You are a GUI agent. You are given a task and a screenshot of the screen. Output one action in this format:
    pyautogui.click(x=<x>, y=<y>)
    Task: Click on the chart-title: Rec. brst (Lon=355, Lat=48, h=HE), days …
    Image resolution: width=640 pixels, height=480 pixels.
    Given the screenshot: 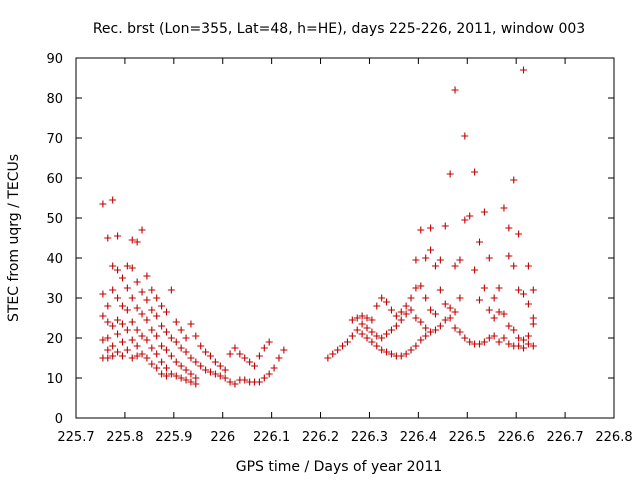 What is the action you would take?
    pyautogui.click(x=339, y=29)
    